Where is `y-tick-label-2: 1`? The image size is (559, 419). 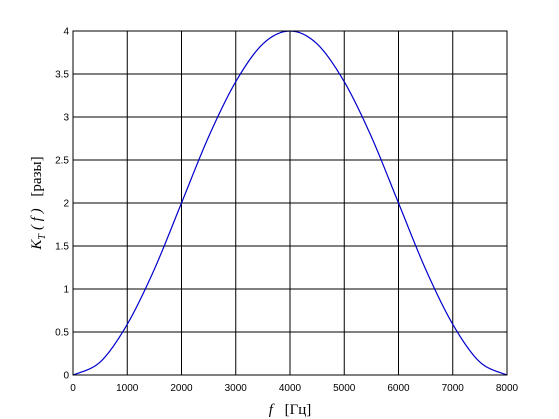 y-tick-label-2: 1 is located at coordinates (66, 290).